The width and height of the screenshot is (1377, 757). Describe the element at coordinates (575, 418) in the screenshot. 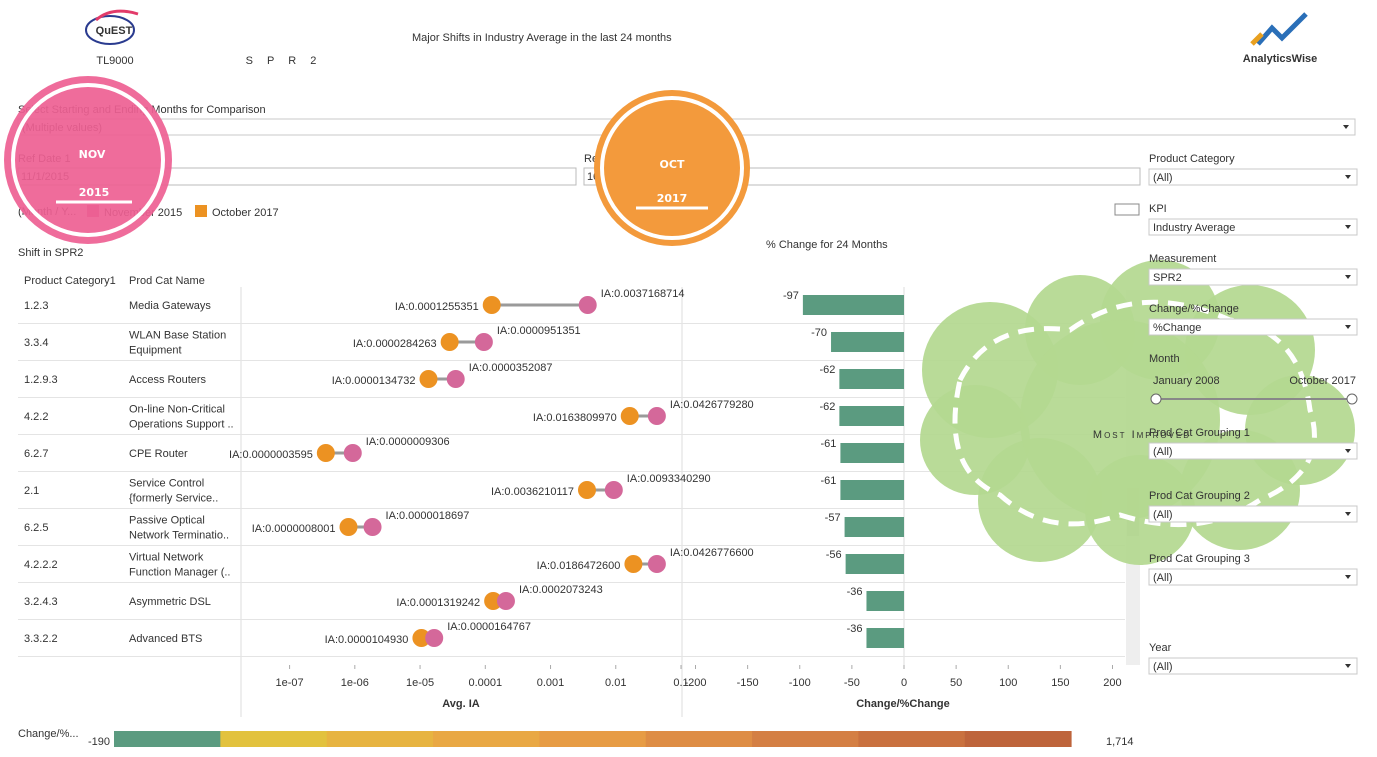

I see `value-label: IA:0.0163809970` at that location.